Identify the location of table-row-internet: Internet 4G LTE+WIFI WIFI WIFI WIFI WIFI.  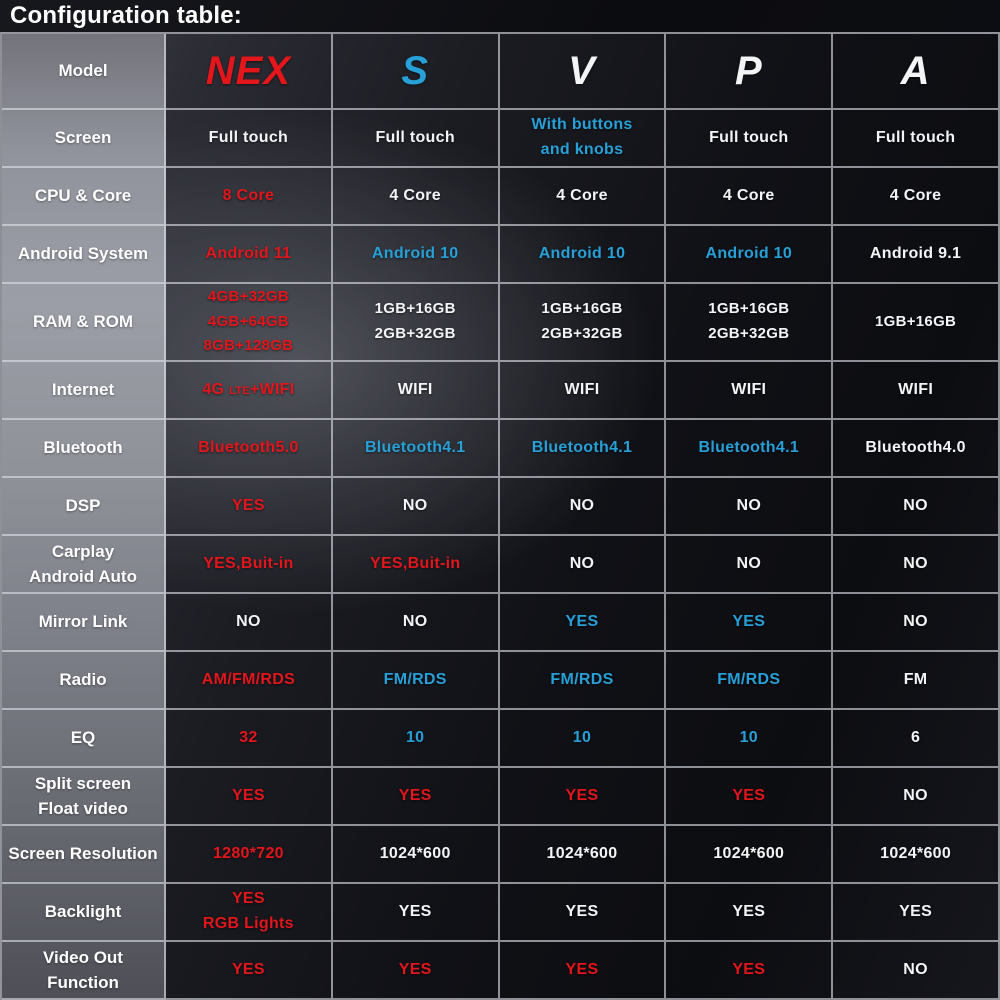
(501, 391).